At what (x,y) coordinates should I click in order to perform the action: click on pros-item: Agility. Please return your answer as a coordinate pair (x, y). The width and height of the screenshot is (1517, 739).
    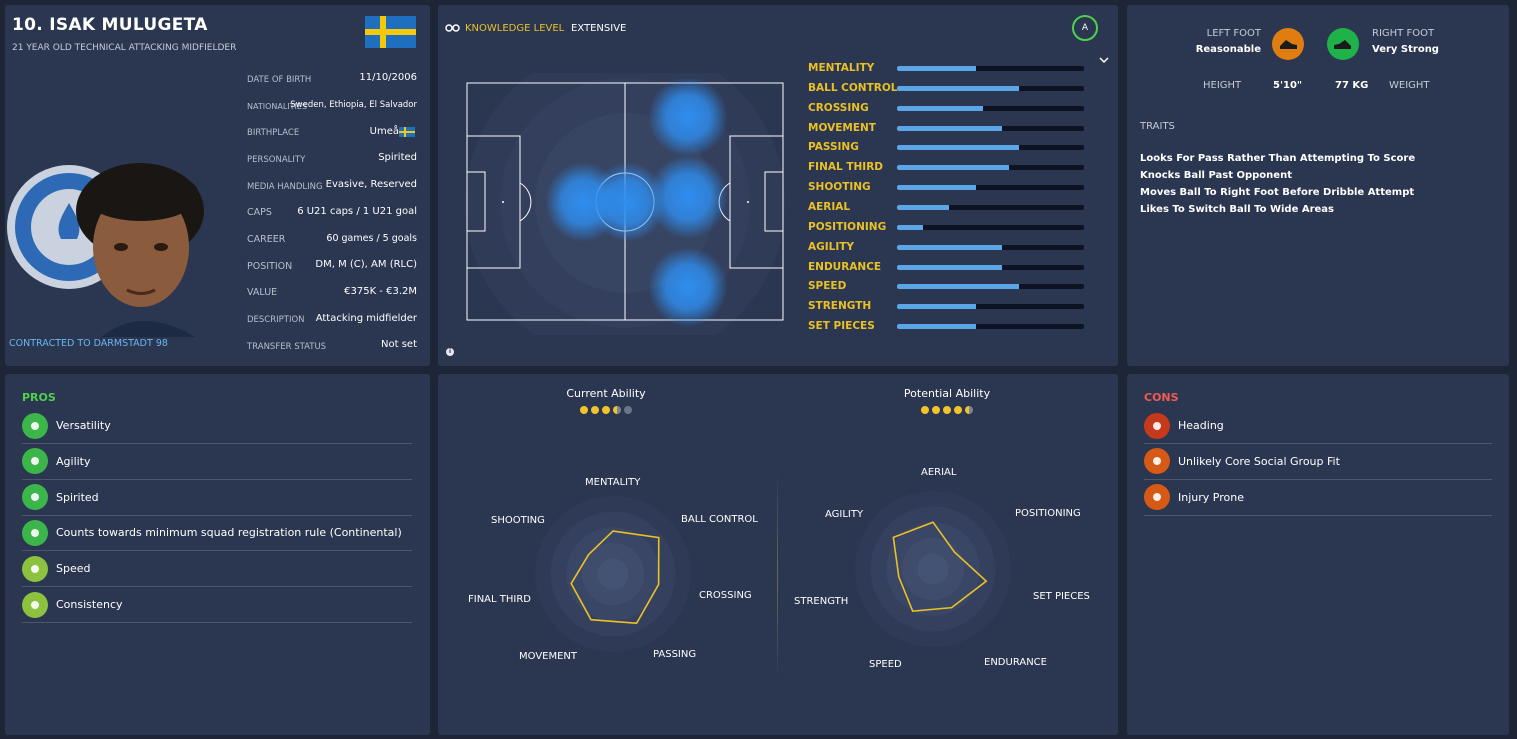
    Looking at the image, I should click on (217, 462).